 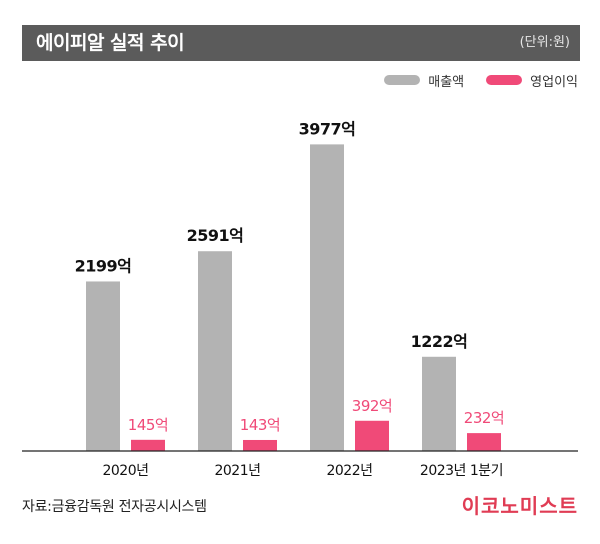 What do you see at coordinates (103, 265) in the screenshot?
I see `data-label-revenue-0: 2199억` at bounding box center [103, 265].